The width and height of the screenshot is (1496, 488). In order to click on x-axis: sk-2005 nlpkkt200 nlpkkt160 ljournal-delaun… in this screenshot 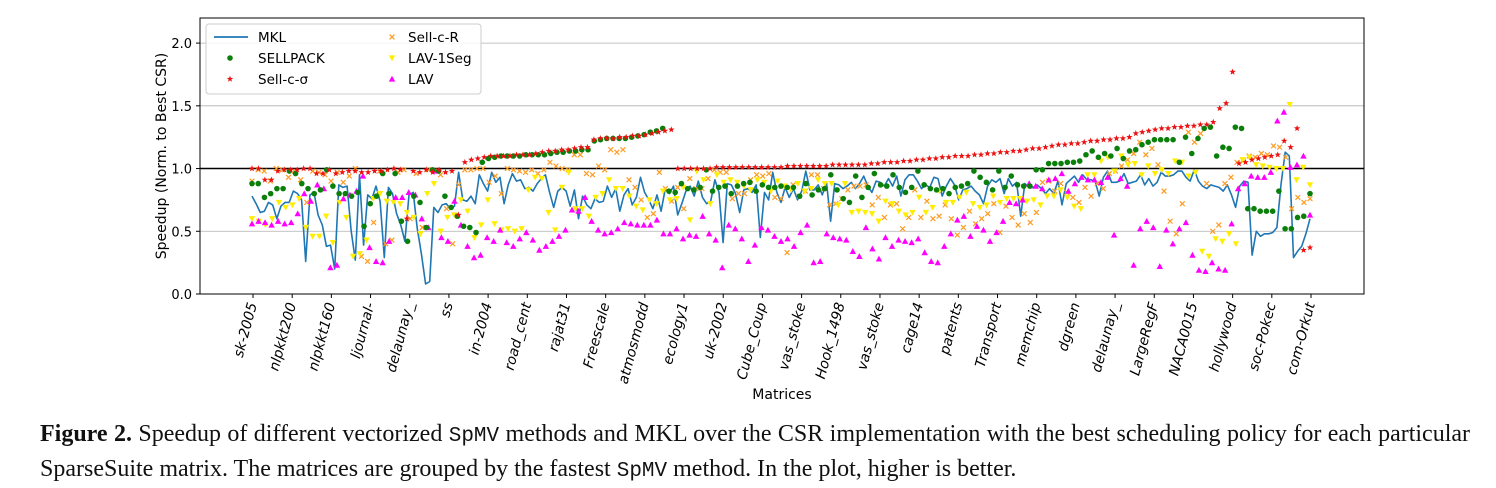, I will do `click(775, 340)`.